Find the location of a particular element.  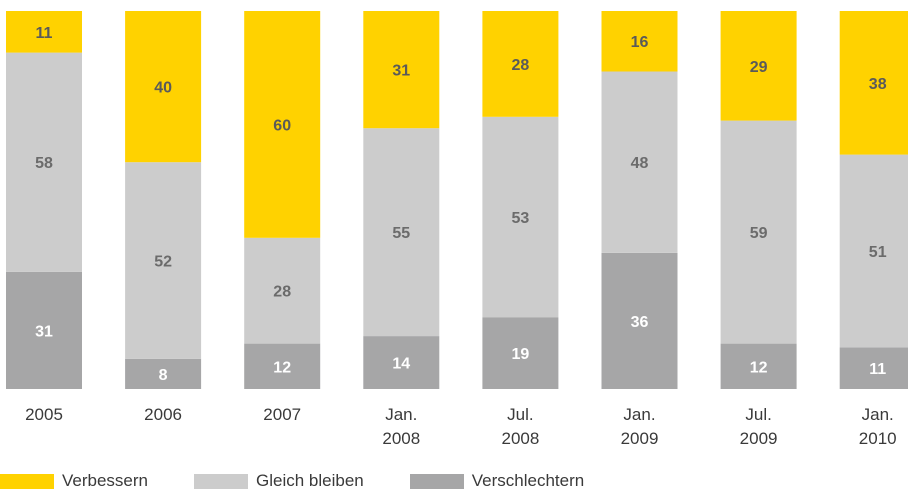

data-label-gleich-bleiben-jul-2008: 53 is located at coordinates (521, 218).